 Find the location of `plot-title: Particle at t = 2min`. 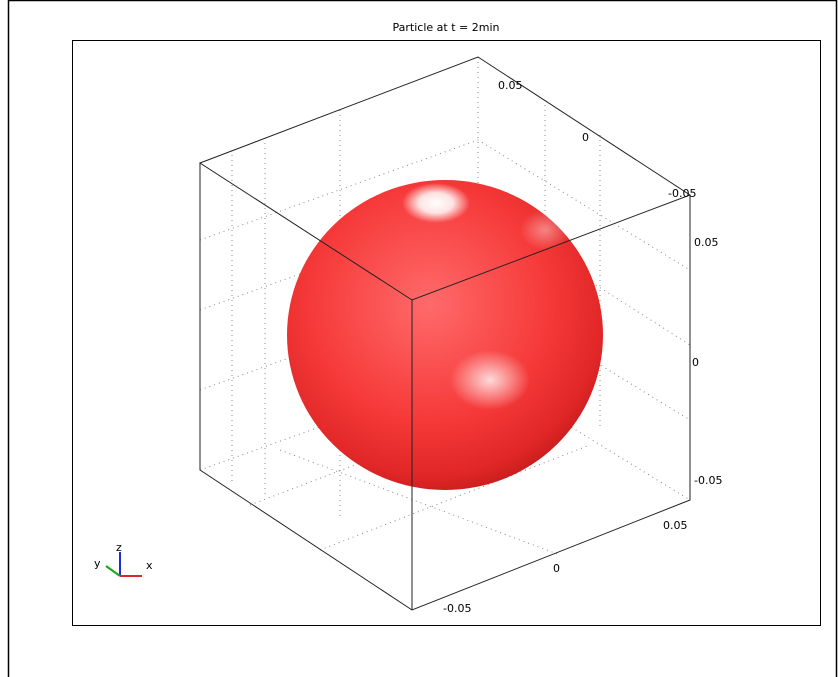

plot-title: Particle at t = 2min is located at coordinates (446, 27).